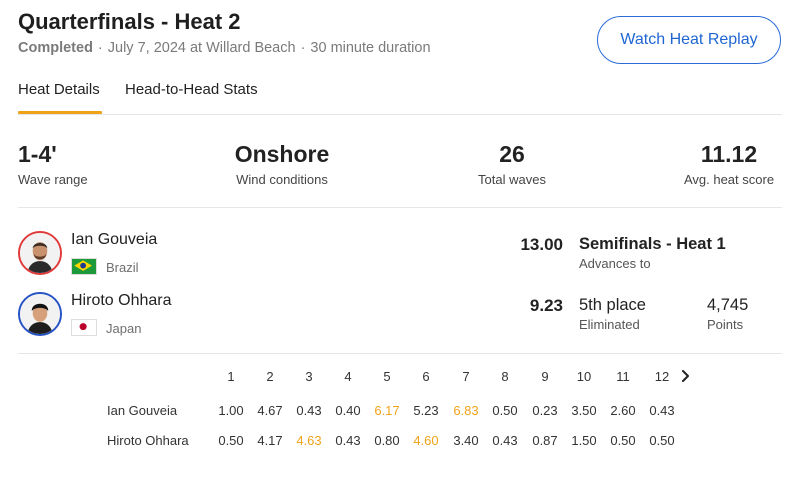  What do you see at coordinates (466, 440) in the screenshot?
I see `wave-score-cell: 3.40` at bounding box center [466, 440].